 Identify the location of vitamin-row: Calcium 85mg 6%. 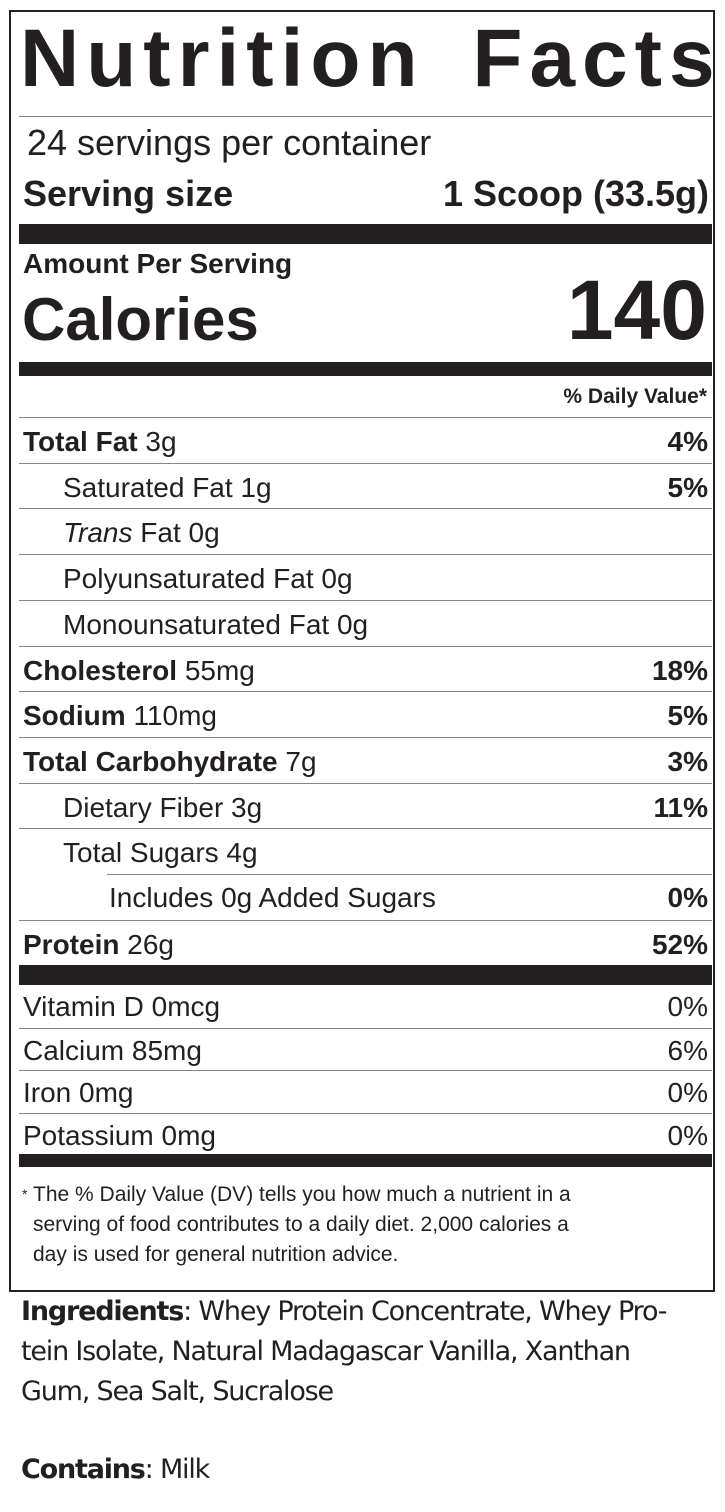
(365, 1048).